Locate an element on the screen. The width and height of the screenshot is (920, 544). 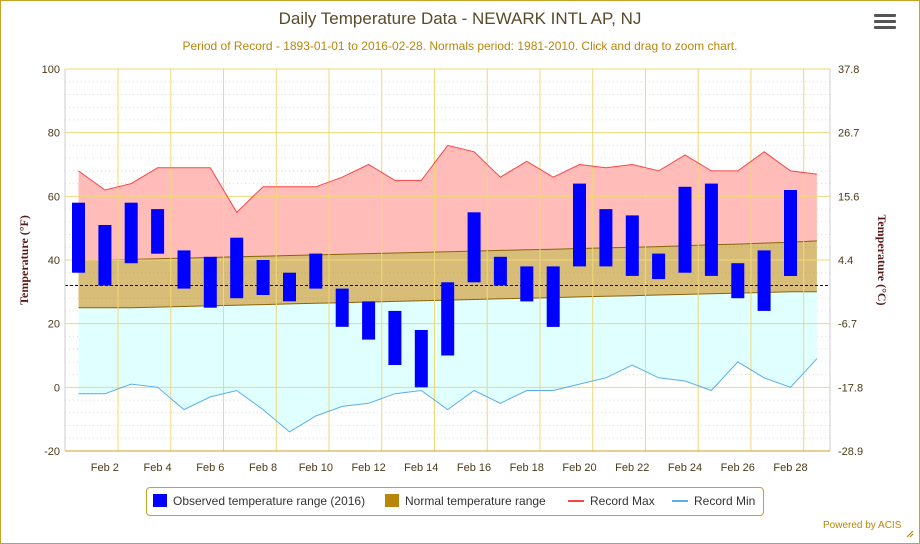
x-tick-label: Feb 4 is located at coordinates (158, 468).